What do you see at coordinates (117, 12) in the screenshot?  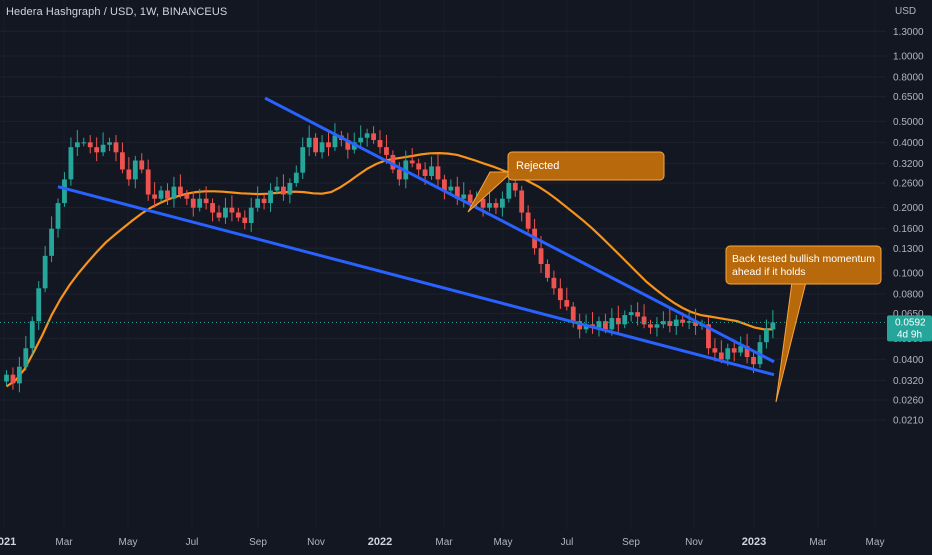 I see `symbol-title: Hedera Hashgraph / USD, 1W, BINANCEUS` at bounding box center [117, 12].